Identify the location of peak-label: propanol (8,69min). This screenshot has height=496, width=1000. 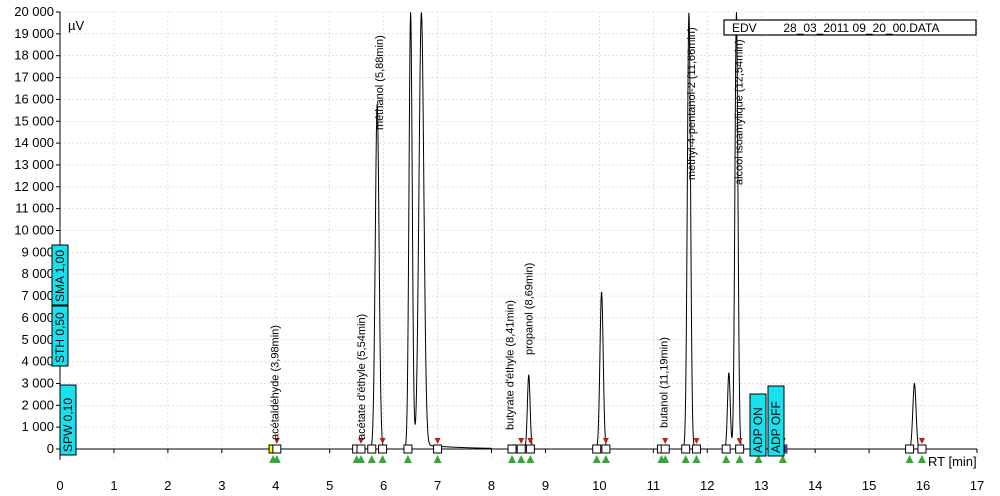
(530, 309).